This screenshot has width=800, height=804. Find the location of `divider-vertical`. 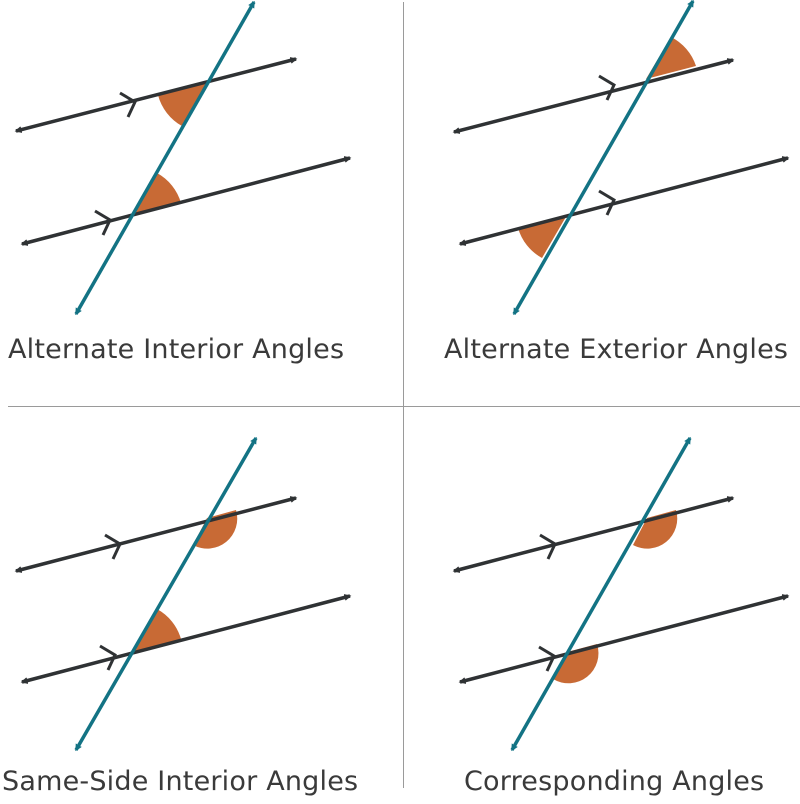

divider-vertical is located at coordinates (403, 395).